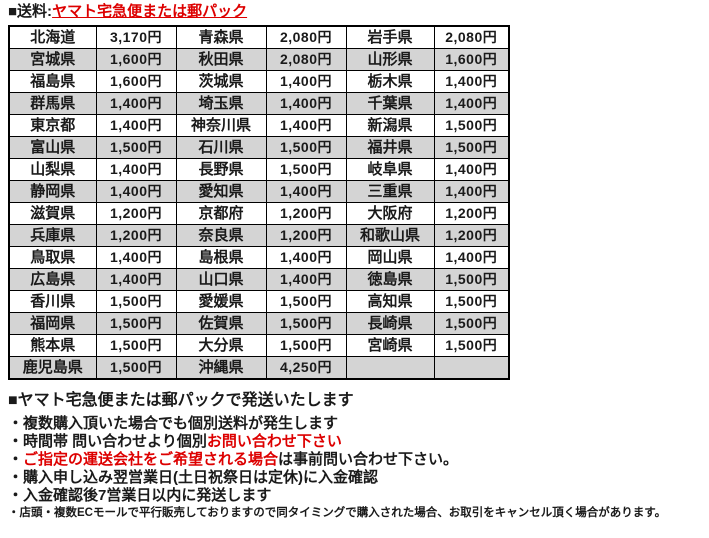 The image size is (709, 538). Describe the element at coordinates (368, 459) in the screenshot. I see `note-text: は事前問い合わせ下さい。` at that location.